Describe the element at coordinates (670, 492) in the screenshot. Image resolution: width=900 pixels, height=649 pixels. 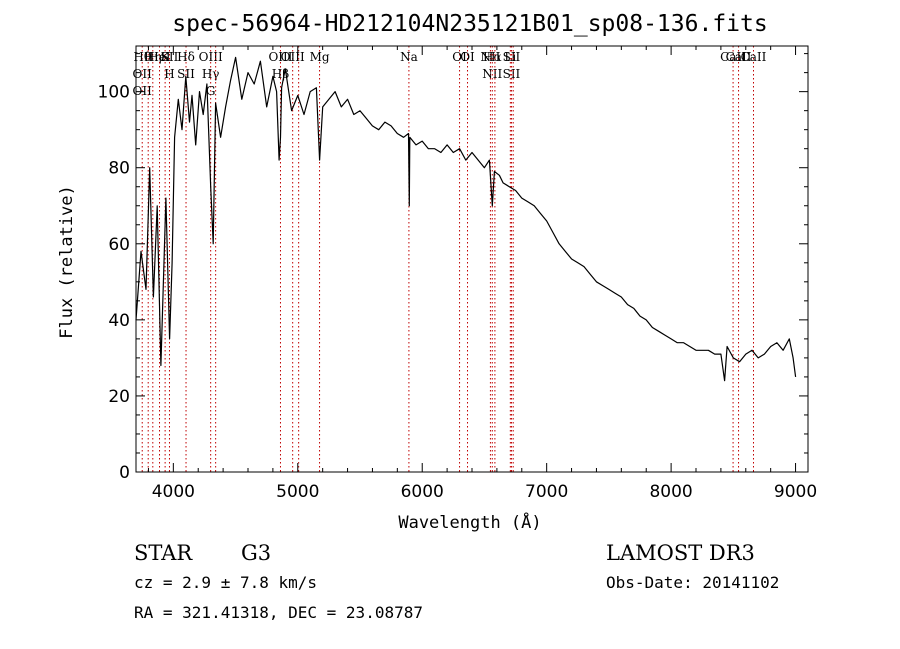
I see `x-tick-label: 8000` at that location.